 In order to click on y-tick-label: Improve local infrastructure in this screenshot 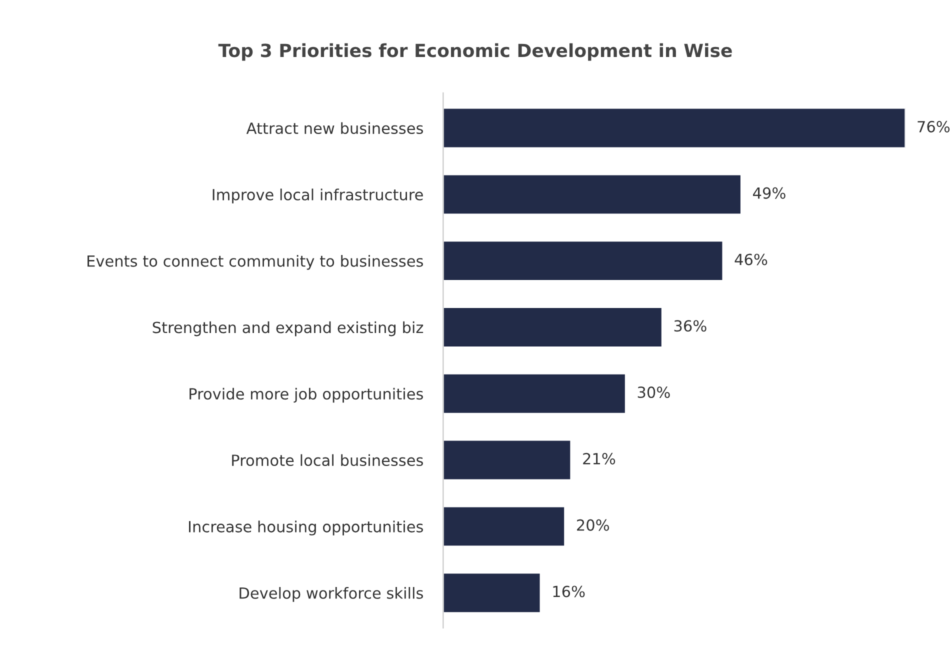, I will do `click(317, 196)`.